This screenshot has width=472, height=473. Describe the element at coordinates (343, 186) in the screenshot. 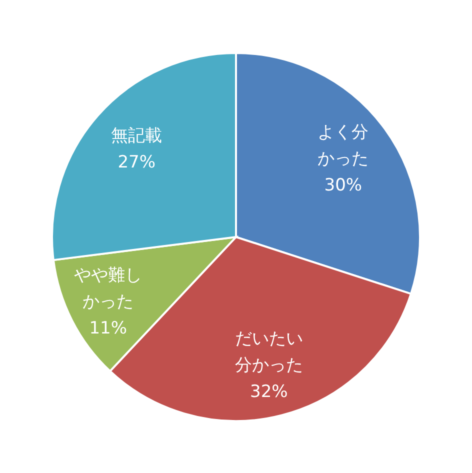

I see `data-label: 30%` at that location.